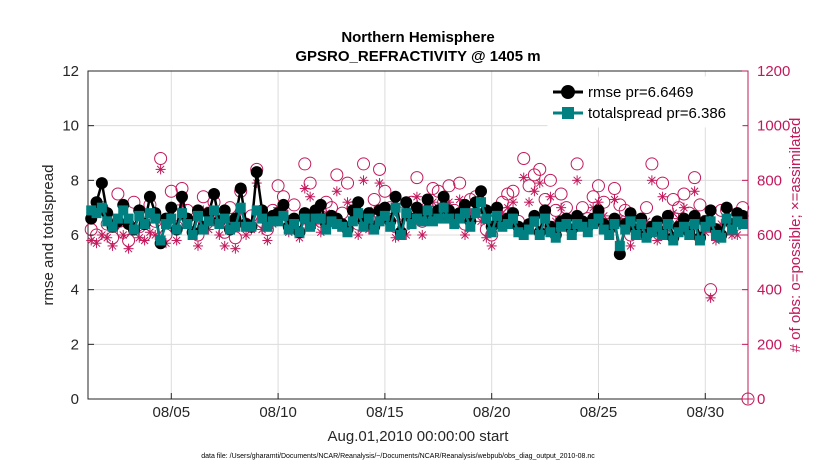 The width and height of the screenshot is (830, 470). I want to click on y-tick-label: 6, so click(75, 235).